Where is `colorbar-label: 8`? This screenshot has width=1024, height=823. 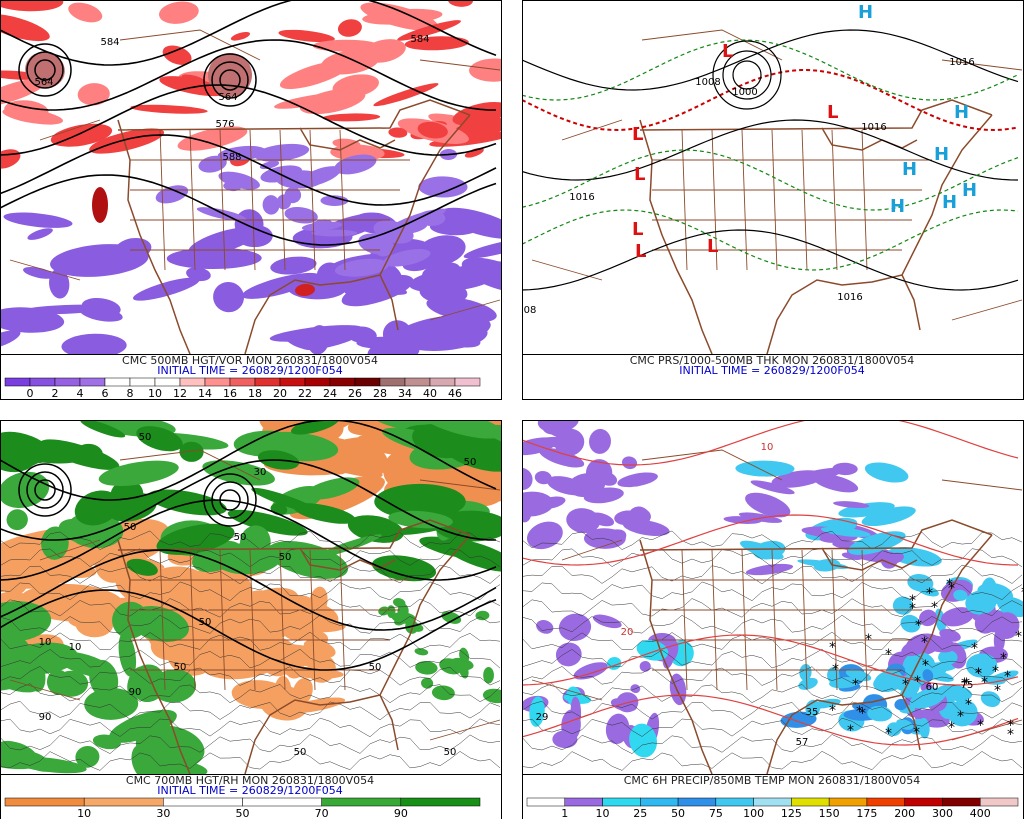 colorbar-label: 8 is located at coordinates (130, 393).